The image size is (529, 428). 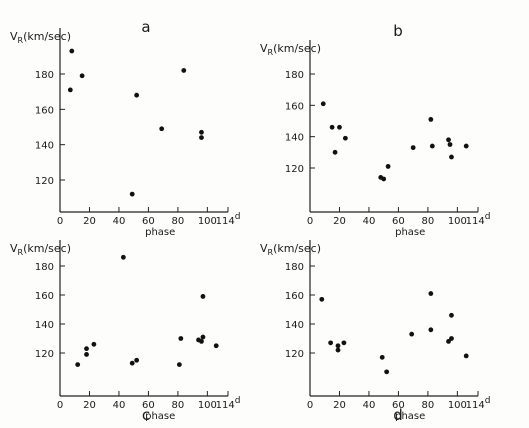 I want to click on x-tick-label-a: 60, so click(x=148, y=221).